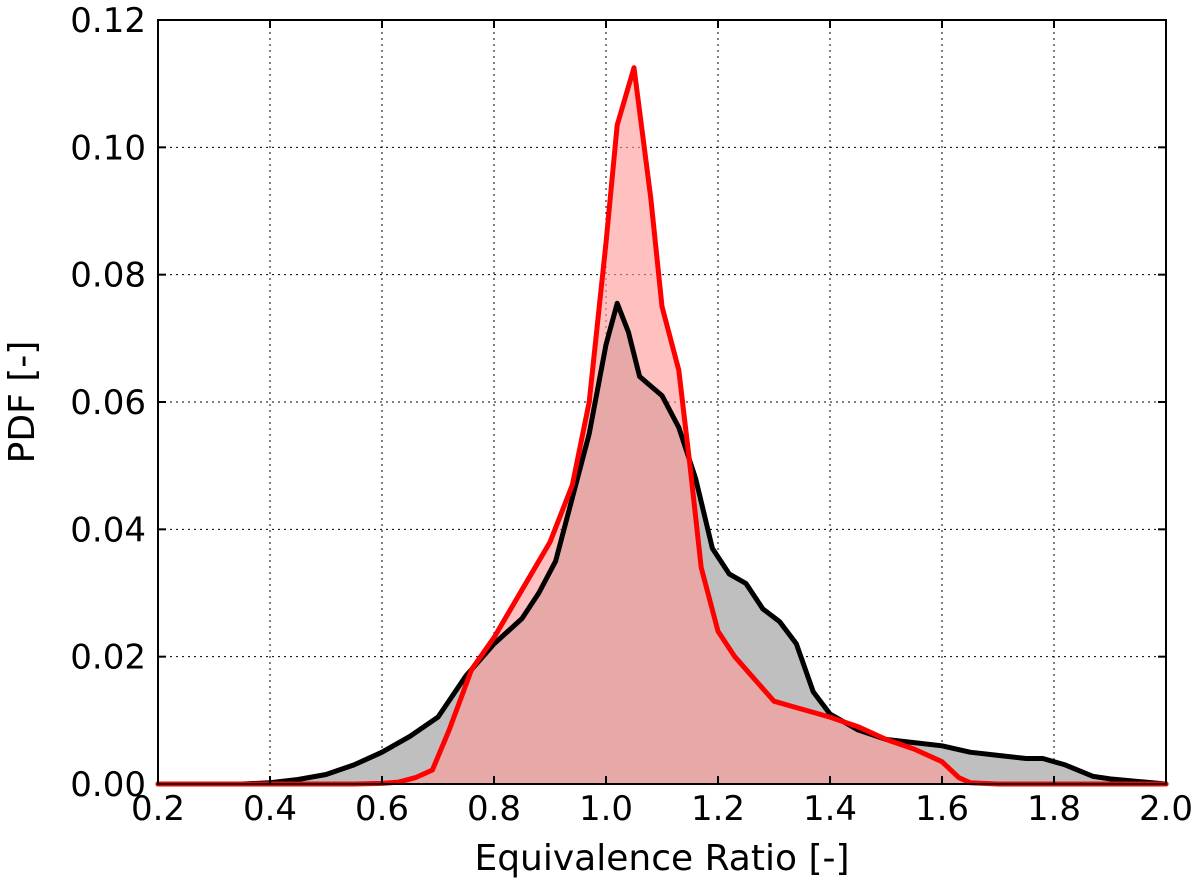 The height and width of the screenshot is (891, 1200). Describe the element at coordinates (108, 530) in the screenshot. I see `y-tick-label: 0.04` at that location.